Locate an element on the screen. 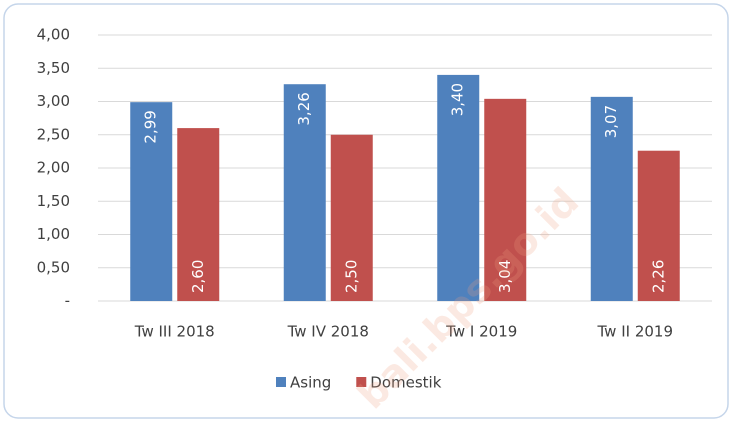 Image resolution: width=733 pixels, height=428 pixels. x-tick-label: Tw II 2019 is located at coordinates (634, 332).